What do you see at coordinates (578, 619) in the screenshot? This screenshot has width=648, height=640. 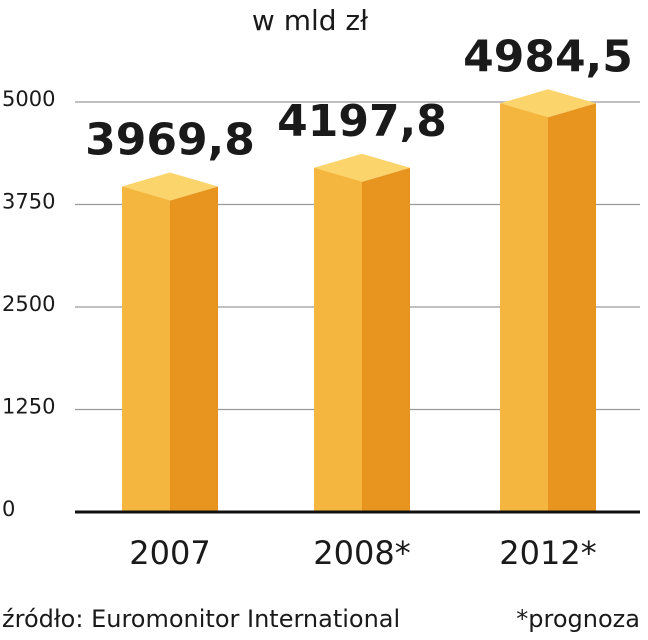 I see `note: *prognoza` at bounding box center [578, 619].